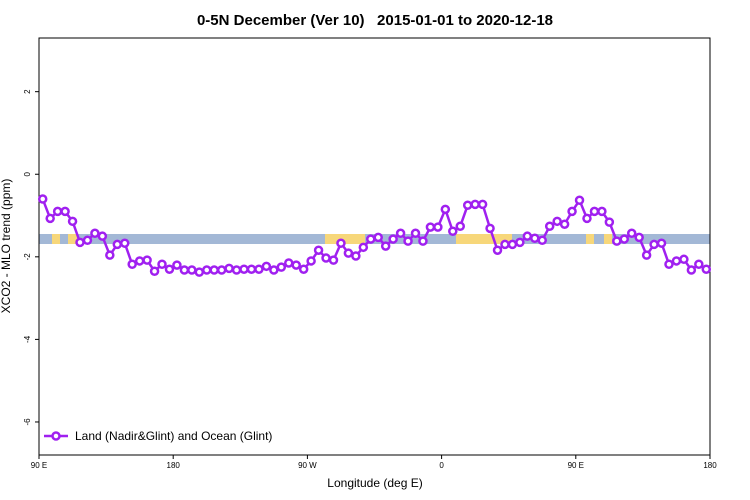 This screenshot has width=750, height=500. I want to click on legend-label: Land (Nadir&Glint) and Ocean (Glint), so click(173, 436).